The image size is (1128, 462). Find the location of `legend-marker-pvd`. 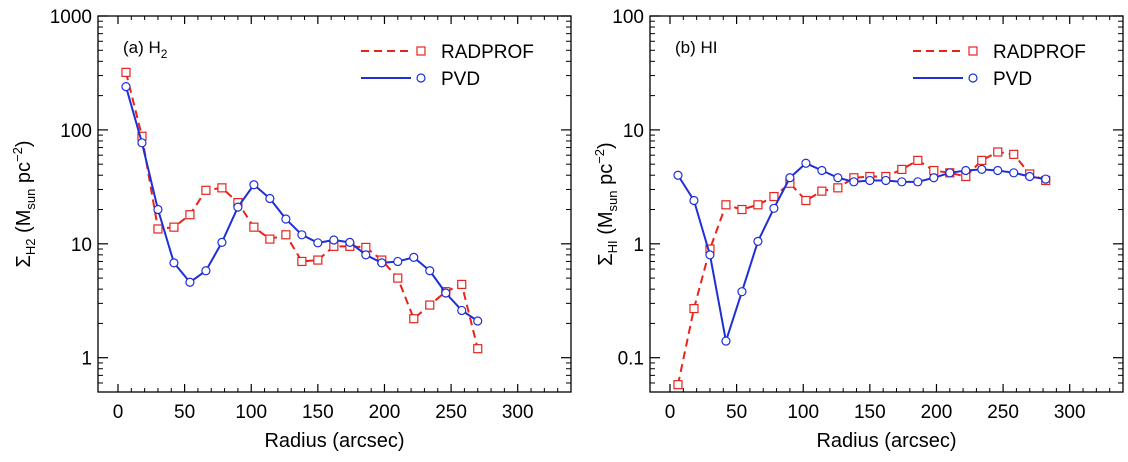

legend-marker-pvd is located at coordinates (421, 78).